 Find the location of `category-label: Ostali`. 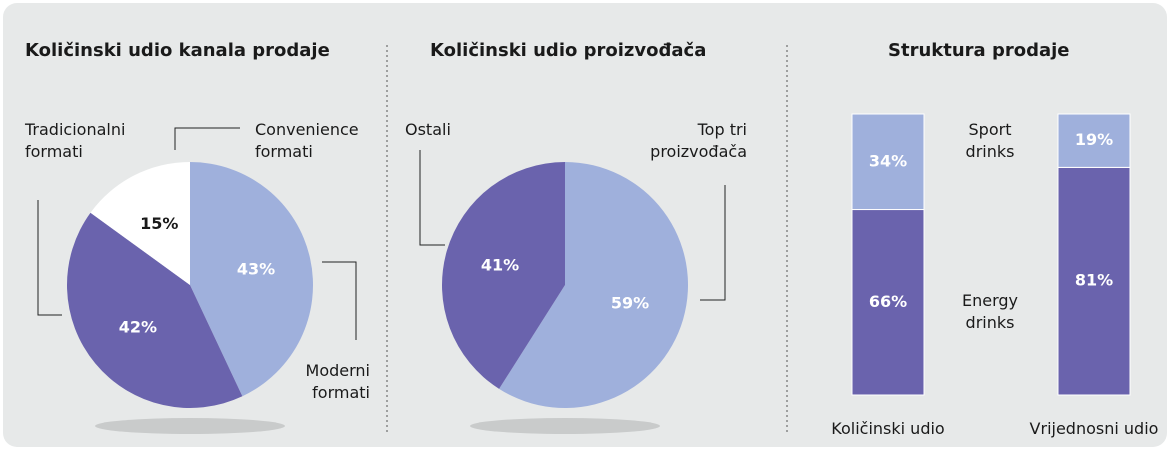

category-label: Ostali is located at coordinates (428, 129).